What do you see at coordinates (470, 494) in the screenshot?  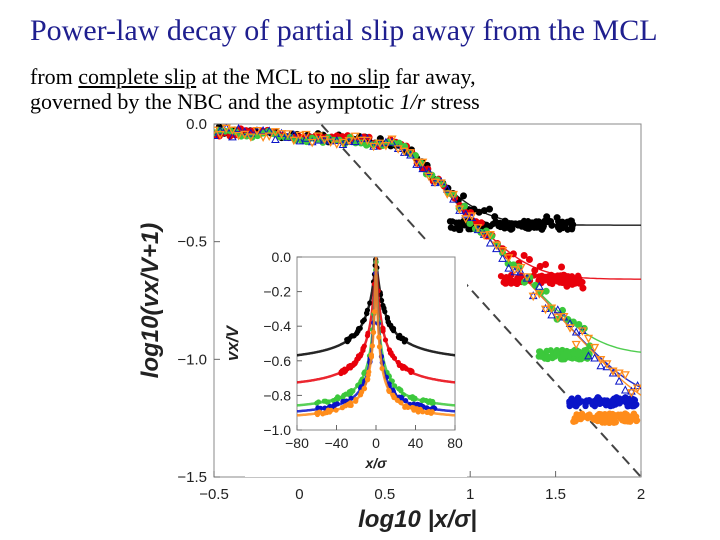 I see `x-tick-label: 1` at bounding box center [470, 494].